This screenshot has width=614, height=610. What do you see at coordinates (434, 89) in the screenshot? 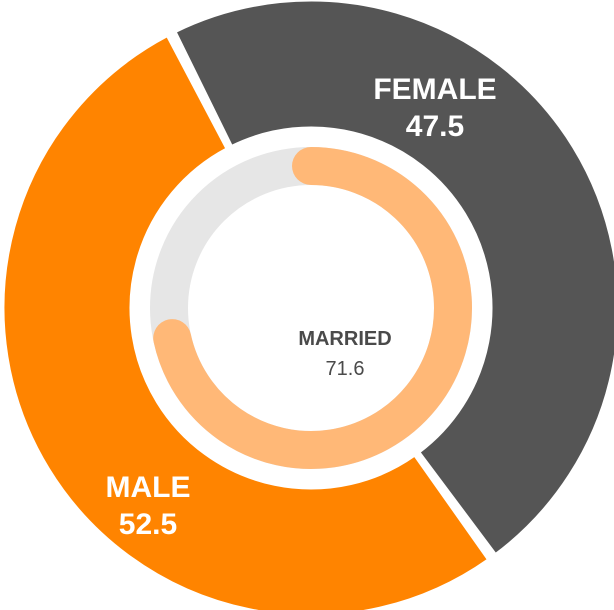
I see `female-label: FEMALE` at bounding box center [434, 89].